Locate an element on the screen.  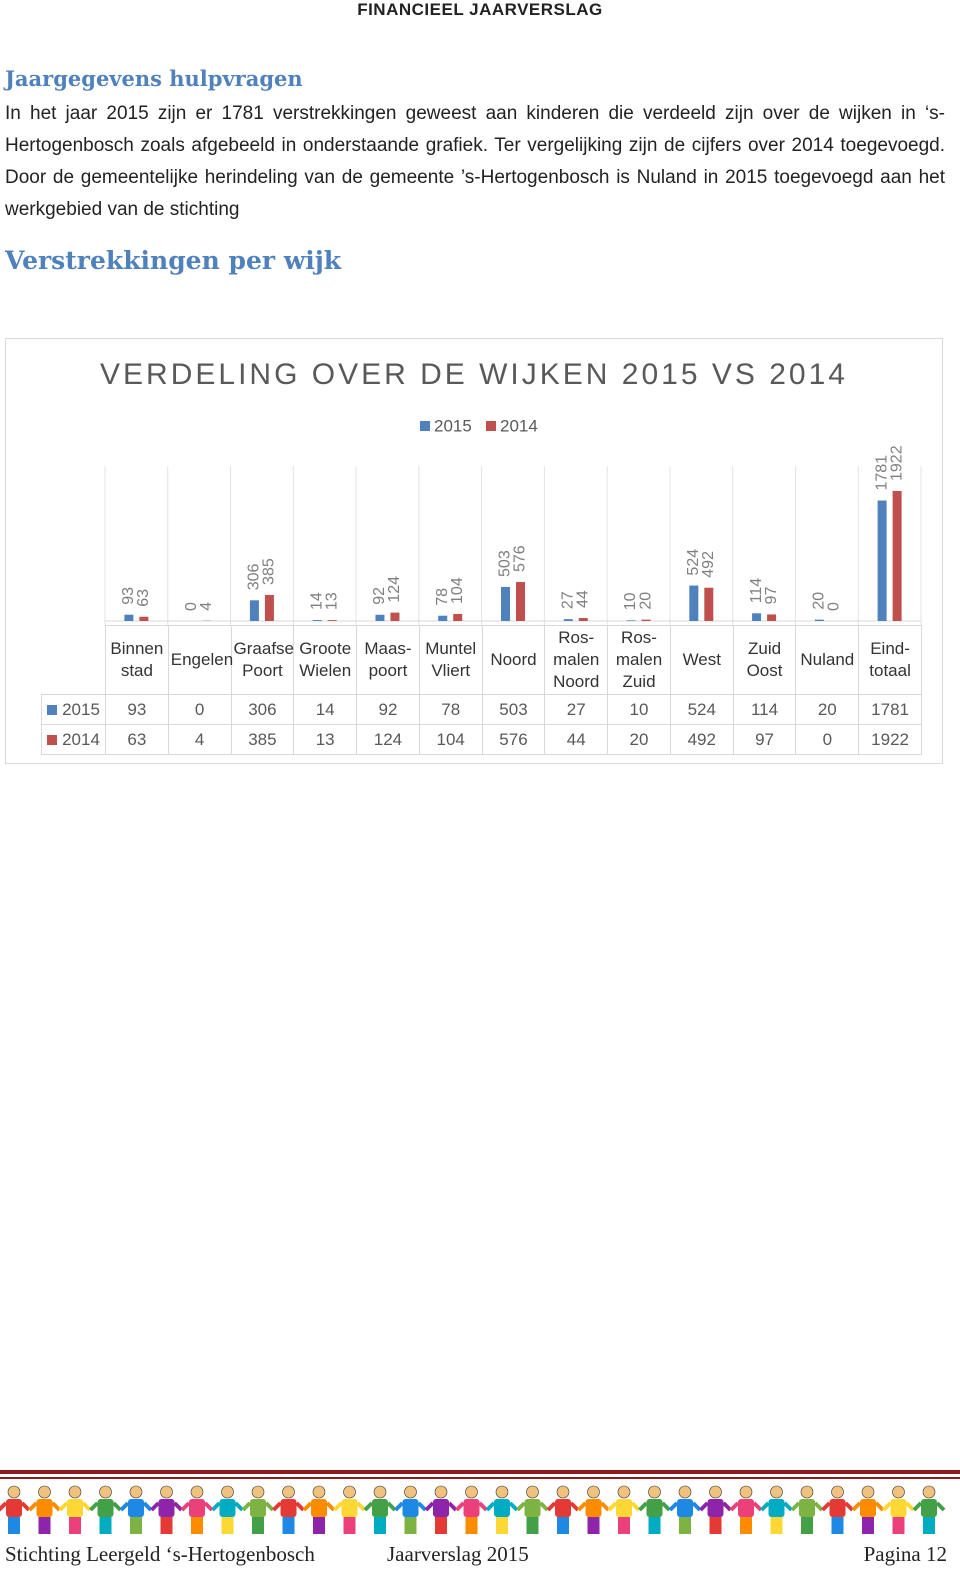
data-label: 10 is located at coordinates (630, 601).